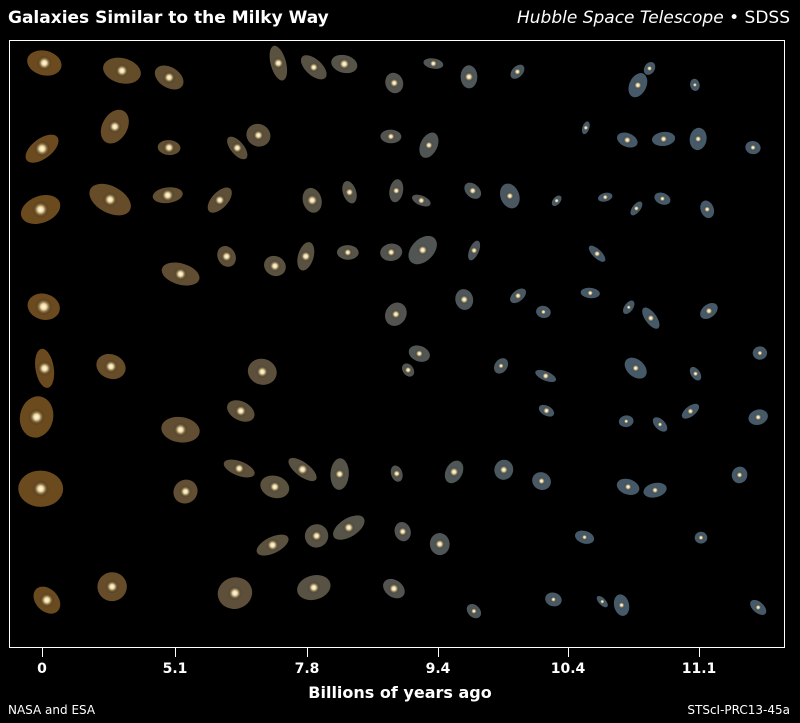 This screenshot has height=723, width=800. What do you see at coordinates (767, 18) in the screenshot?
I see `credit-sdss: SDSS` at bounding box center [767, 18].